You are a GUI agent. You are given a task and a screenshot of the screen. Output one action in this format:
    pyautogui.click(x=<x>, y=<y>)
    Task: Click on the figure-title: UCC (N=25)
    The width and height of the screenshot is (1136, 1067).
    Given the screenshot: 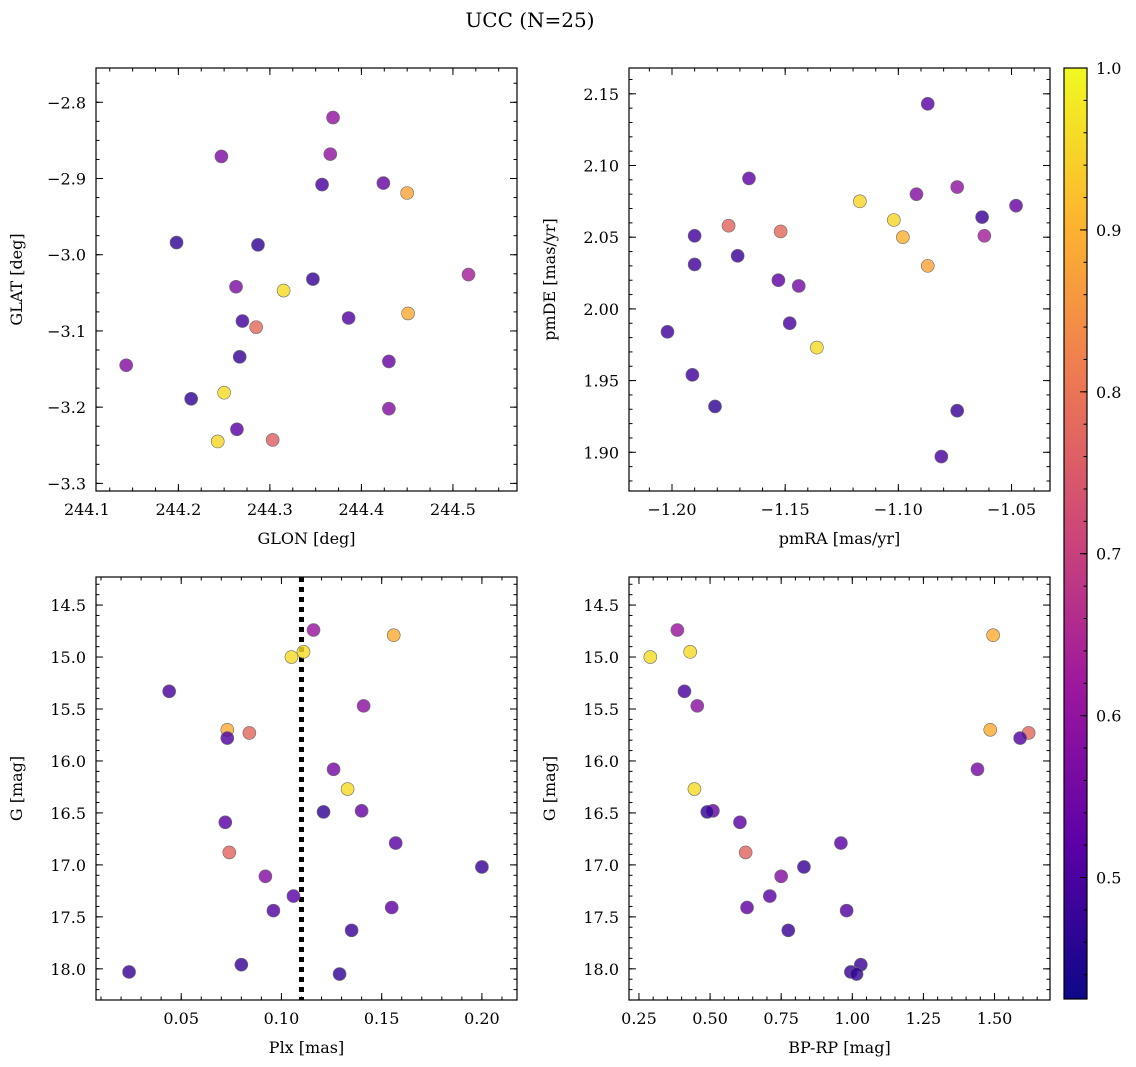 What is the action you would take?
    pyautogui.click(x=529, y=20)
    